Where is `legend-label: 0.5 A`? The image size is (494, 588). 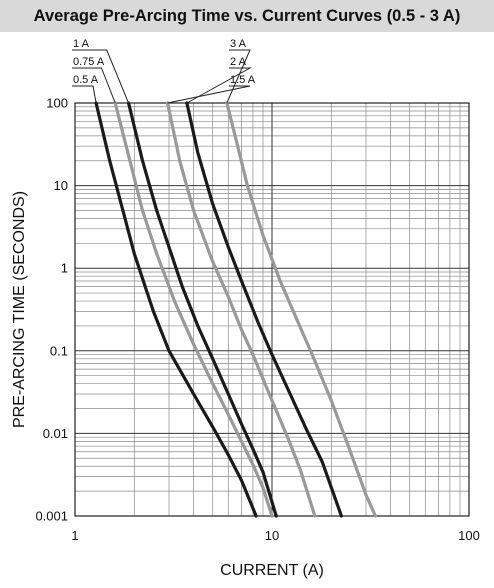
legend-label: 0.5 A is located at coordinates (86, 80).